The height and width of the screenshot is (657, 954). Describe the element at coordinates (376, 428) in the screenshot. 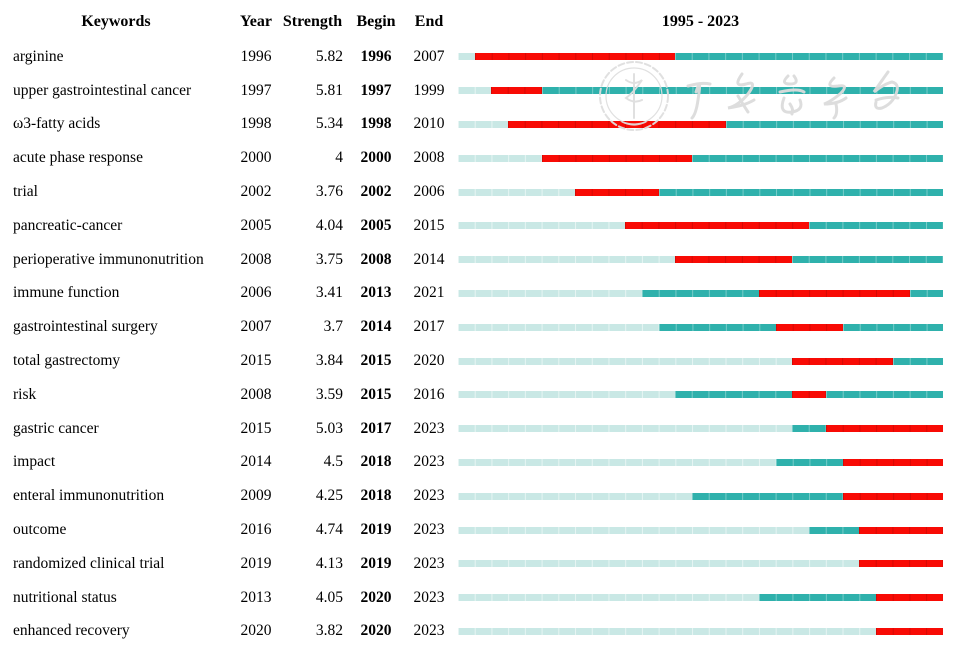

I see `begin-year-value: 2017` at that location.